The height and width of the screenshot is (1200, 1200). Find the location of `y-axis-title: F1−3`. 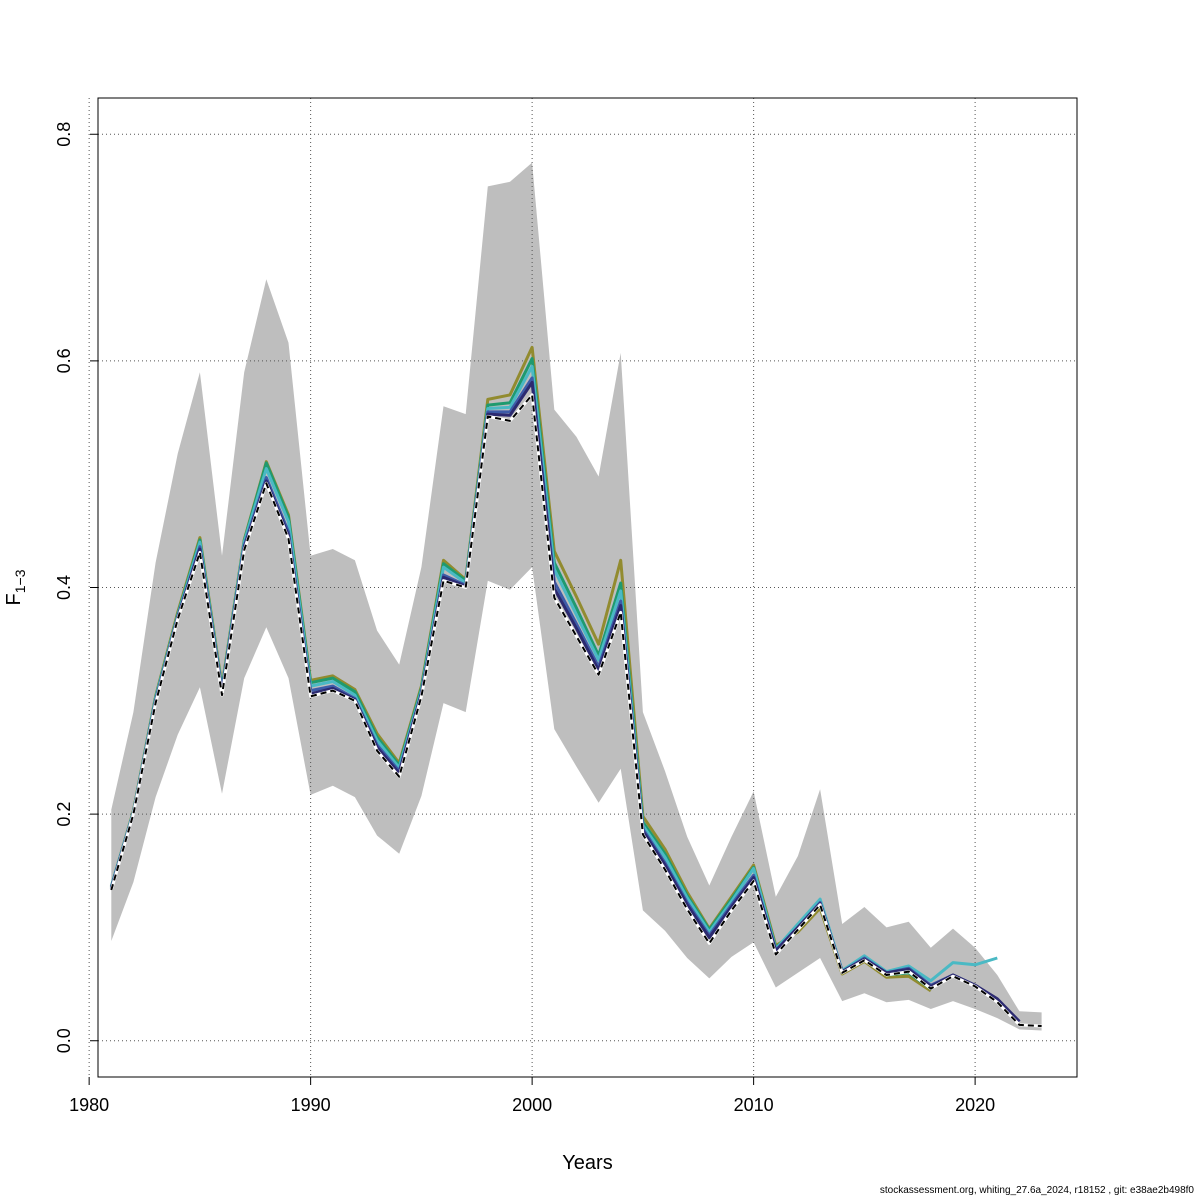

y-axis-title: F1−3 is located at coordinates (15, 587).